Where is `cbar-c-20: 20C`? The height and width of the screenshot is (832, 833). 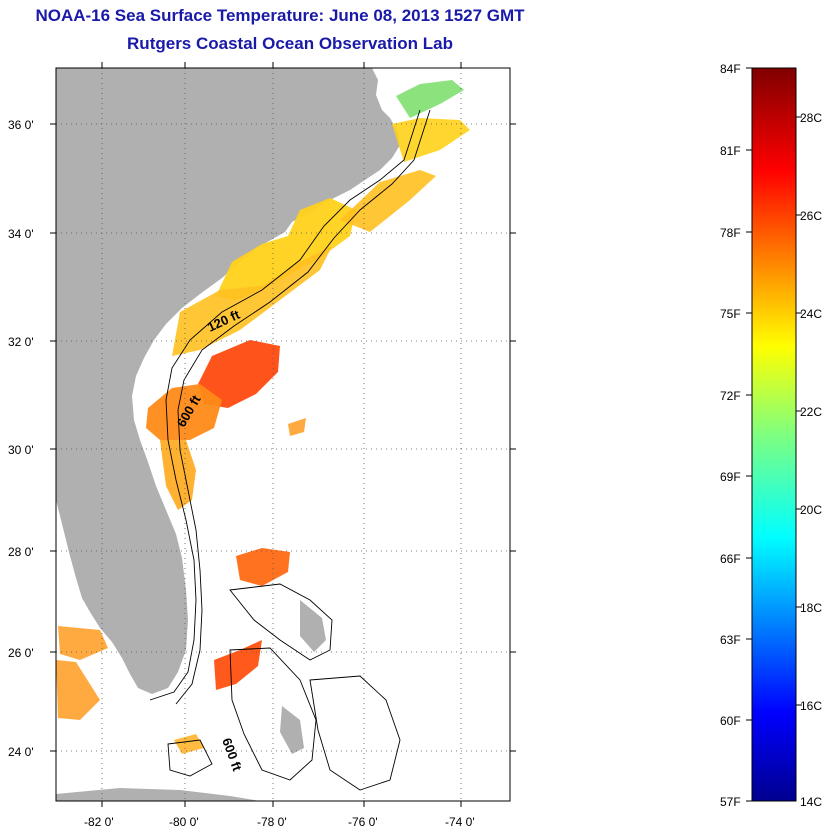
cbar-c-20: 20C is located at coordinates (811, 510).